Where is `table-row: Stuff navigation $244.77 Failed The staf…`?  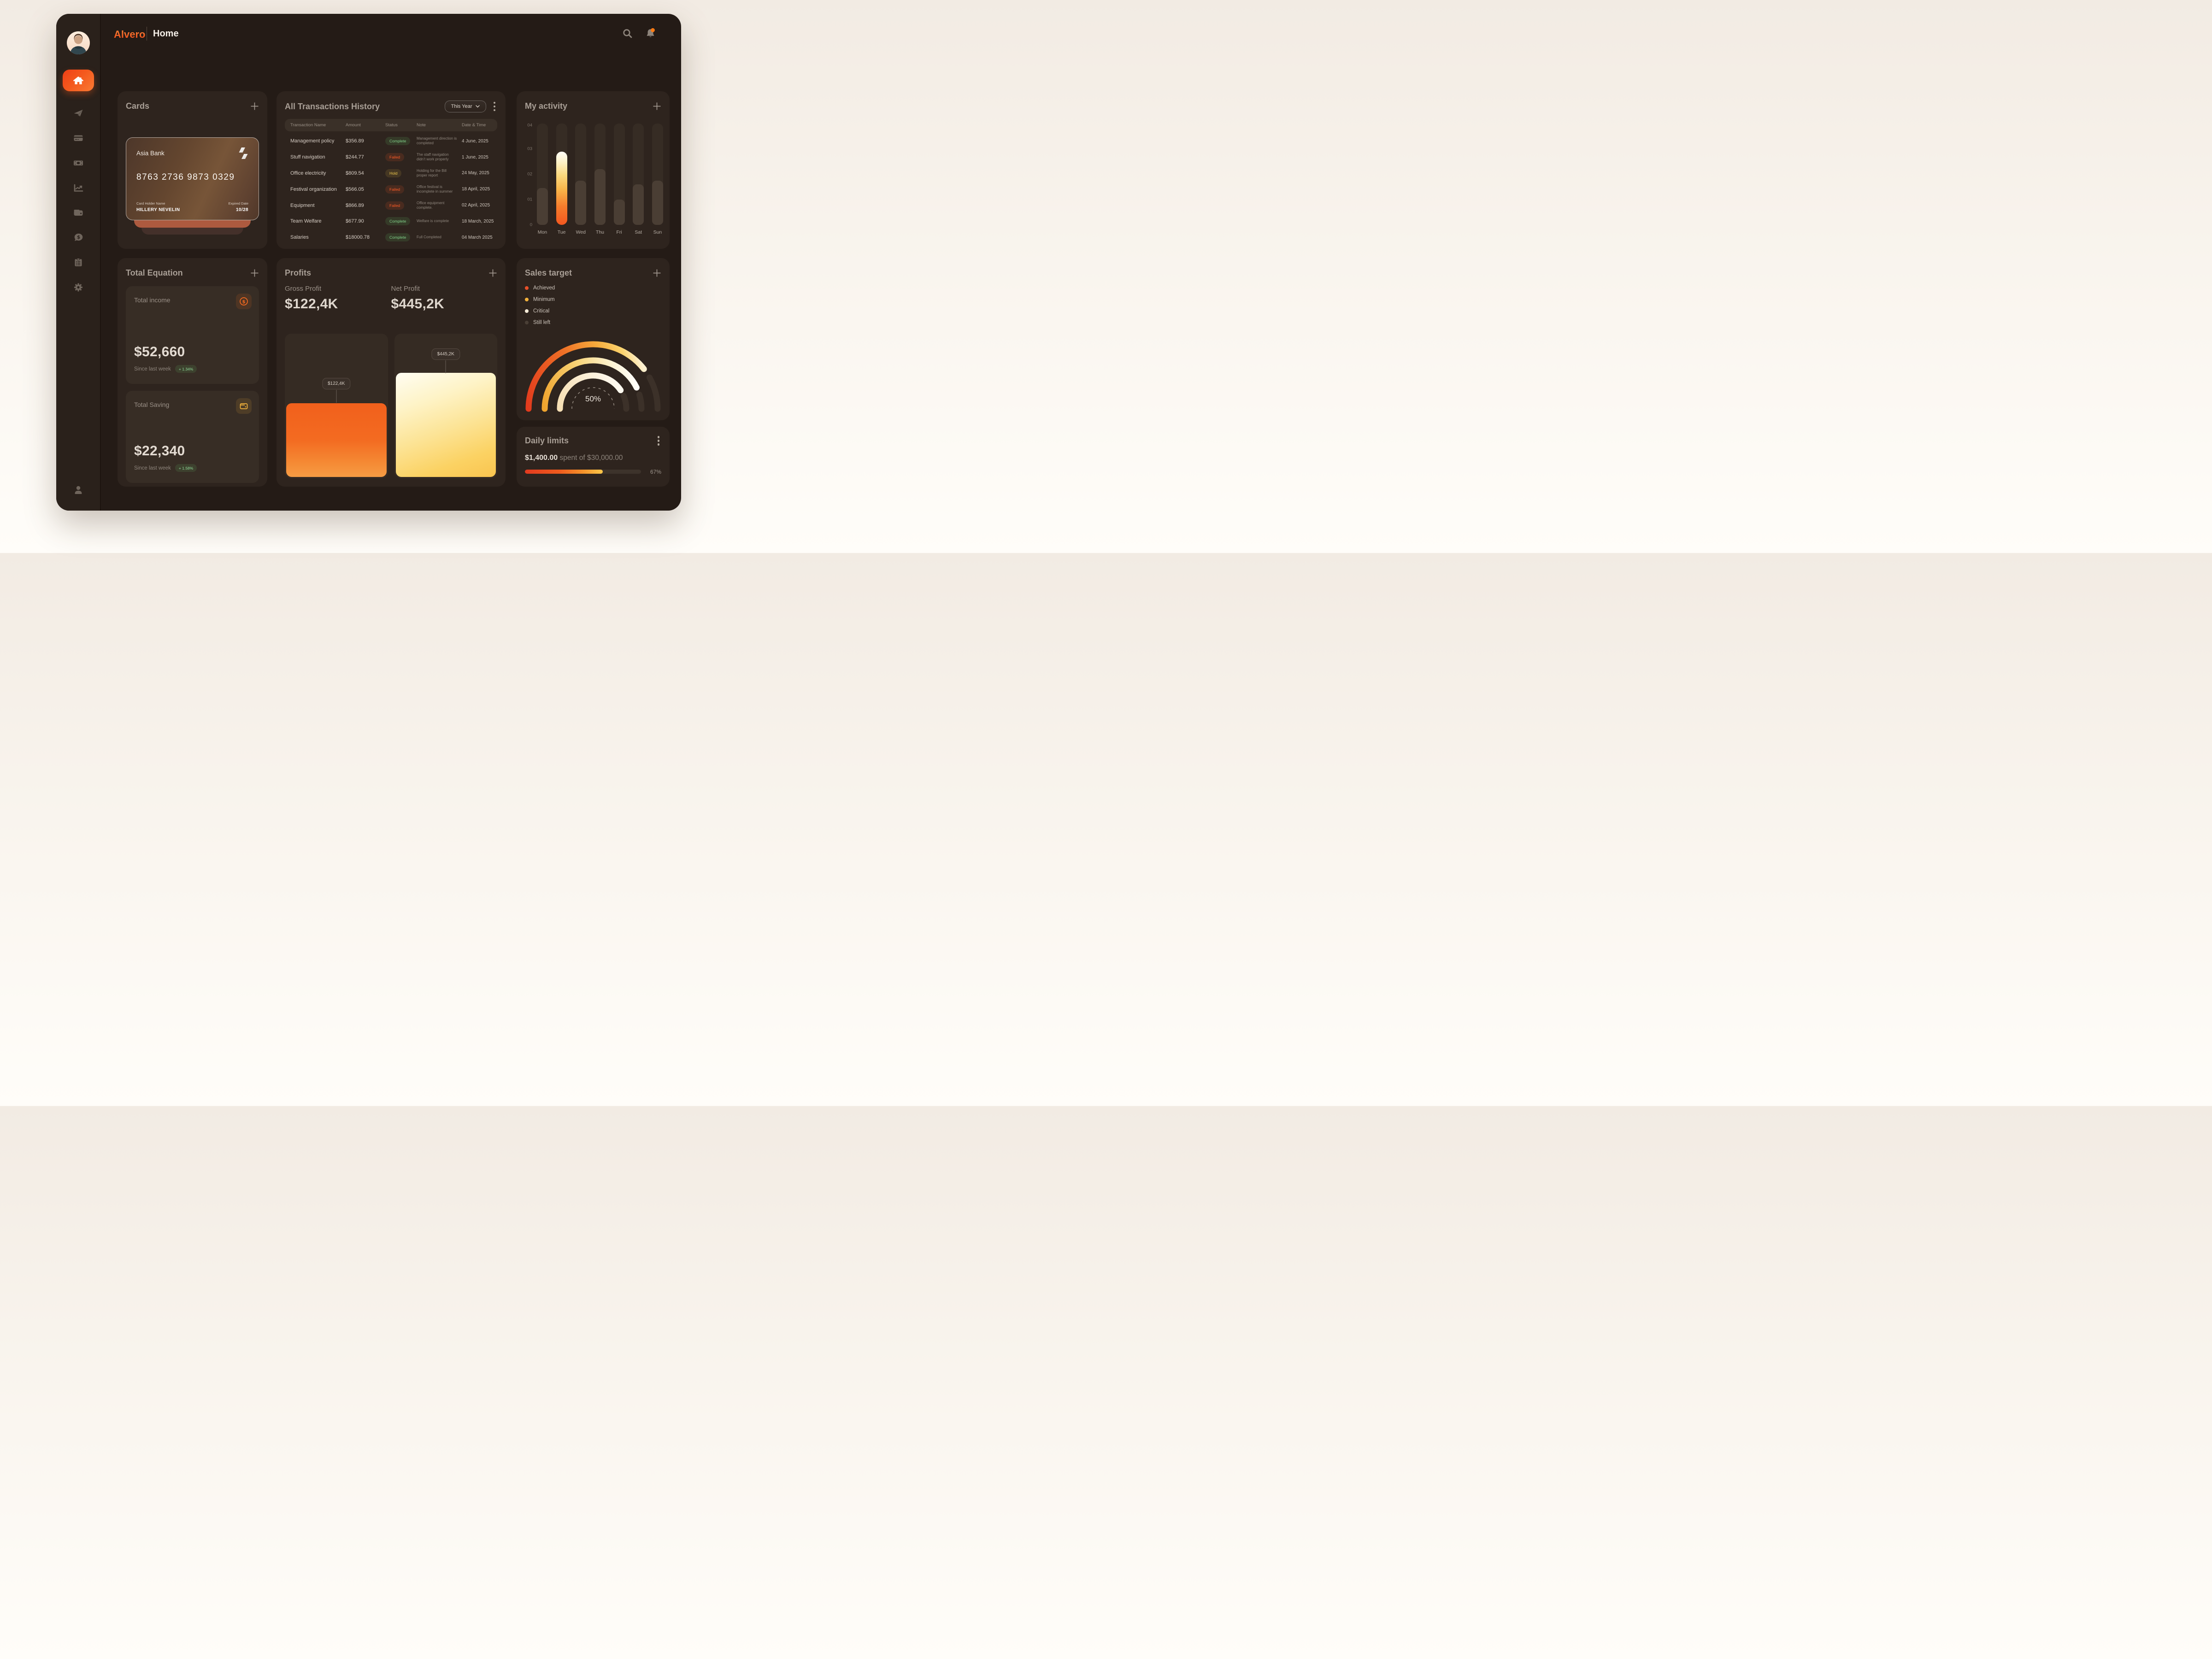
table-row: Stuff navigation $244.77 Failed The staf… is located at coordinates (391, 157).